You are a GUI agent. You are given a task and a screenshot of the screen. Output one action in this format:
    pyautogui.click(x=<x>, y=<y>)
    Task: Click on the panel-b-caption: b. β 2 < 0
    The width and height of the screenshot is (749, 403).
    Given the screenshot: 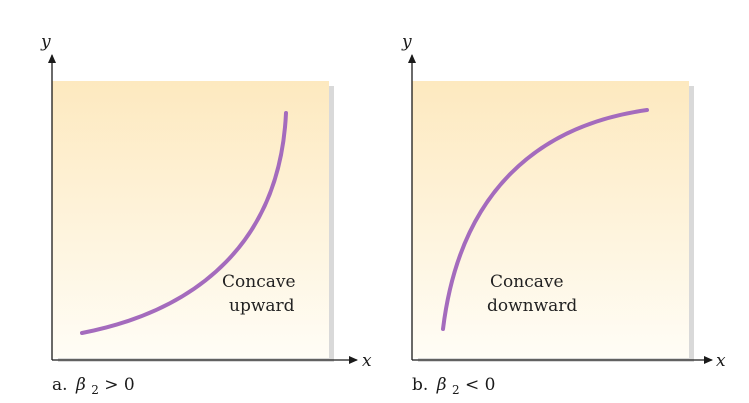 What is the action you would take?
    pyautogui.click(x=453, y=387)
    